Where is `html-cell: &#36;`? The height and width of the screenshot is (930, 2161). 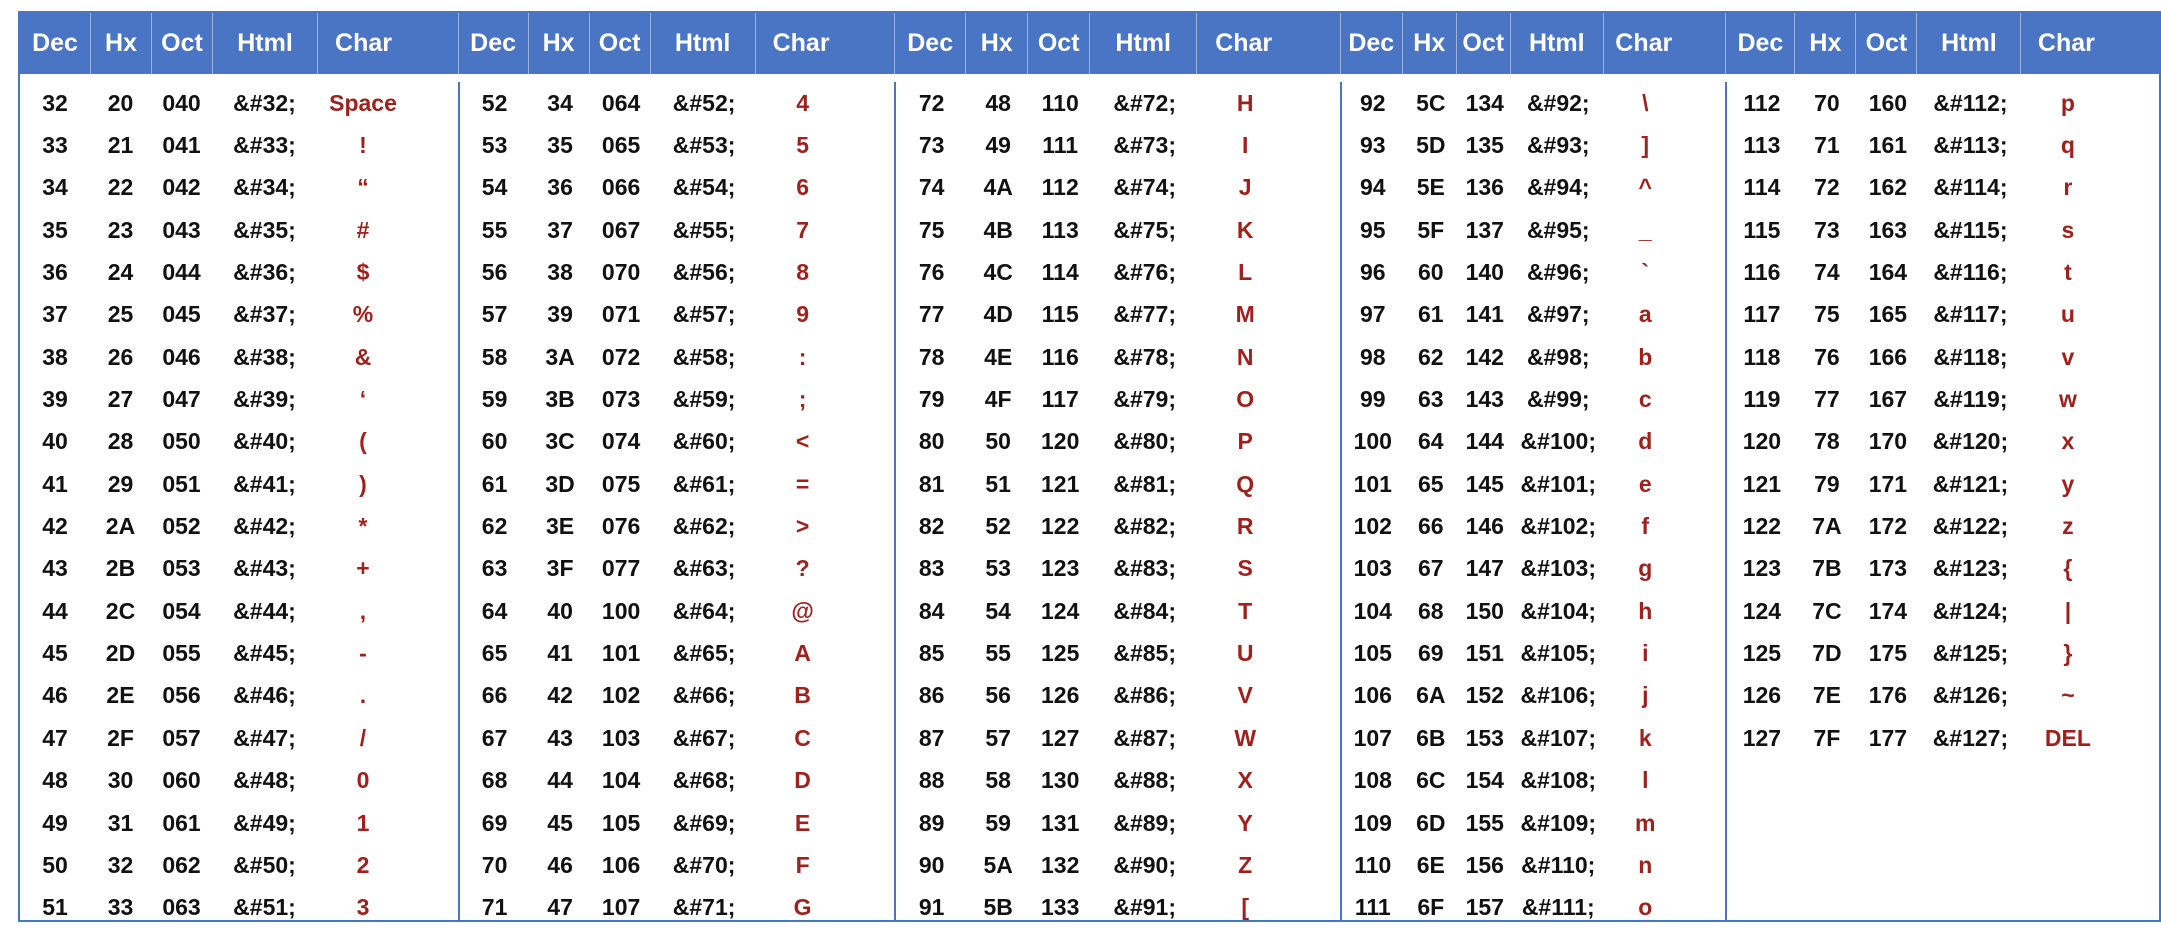 html-cell: &#36; is located at coordinates (264, 272).